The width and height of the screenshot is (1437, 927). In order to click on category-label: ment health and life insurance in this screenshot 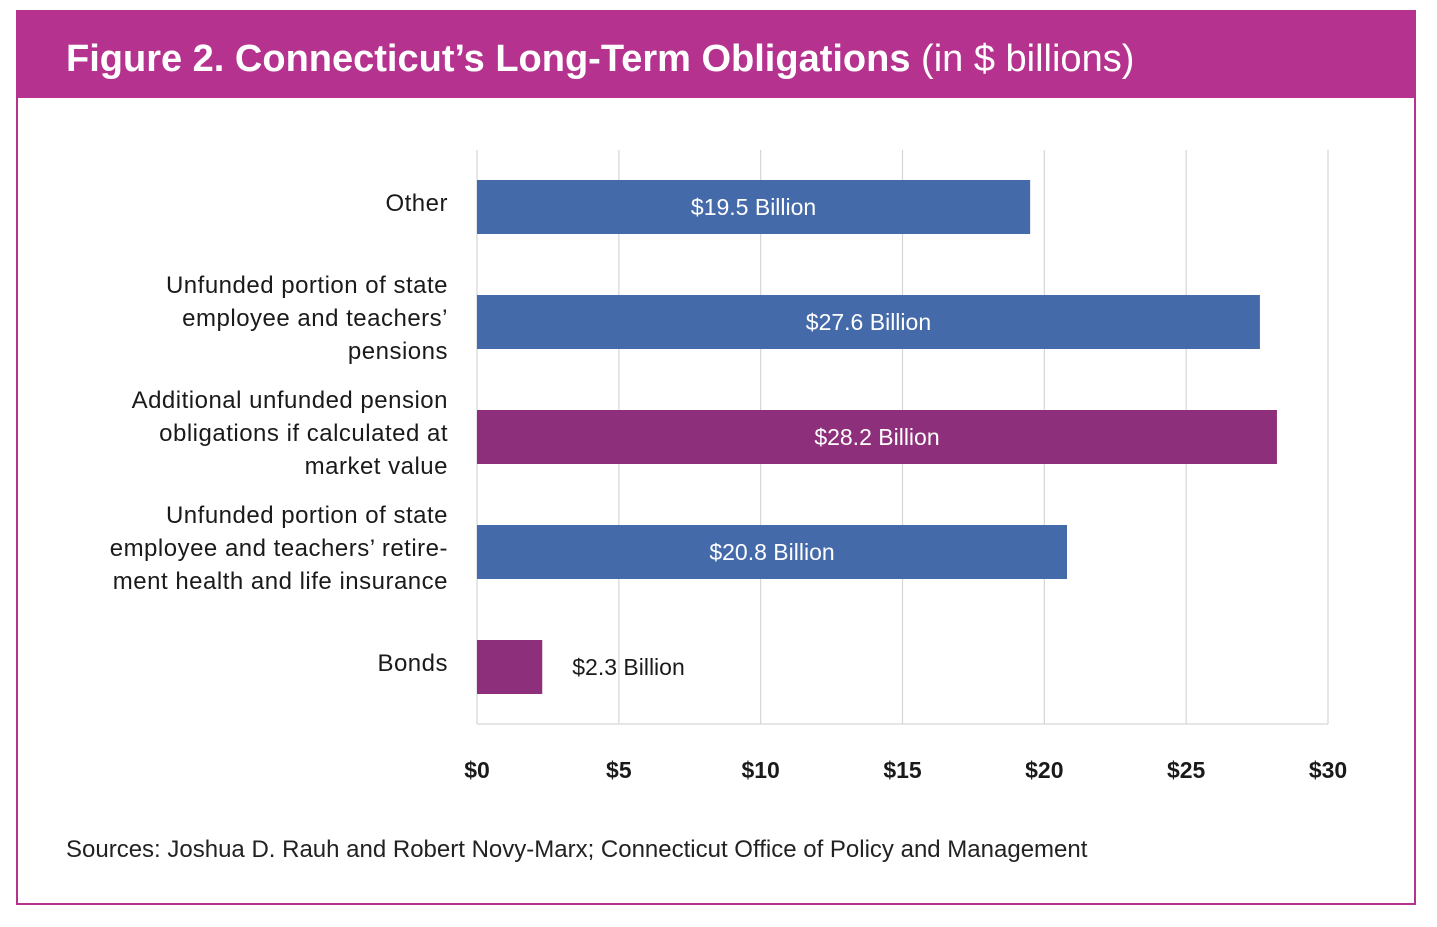, I will do `click(280, 581)`.